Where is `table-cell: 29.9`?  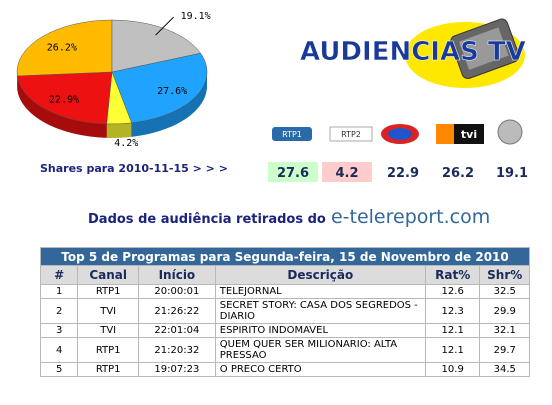 table-cell: 29.9 is located at coordinates (504, 311).